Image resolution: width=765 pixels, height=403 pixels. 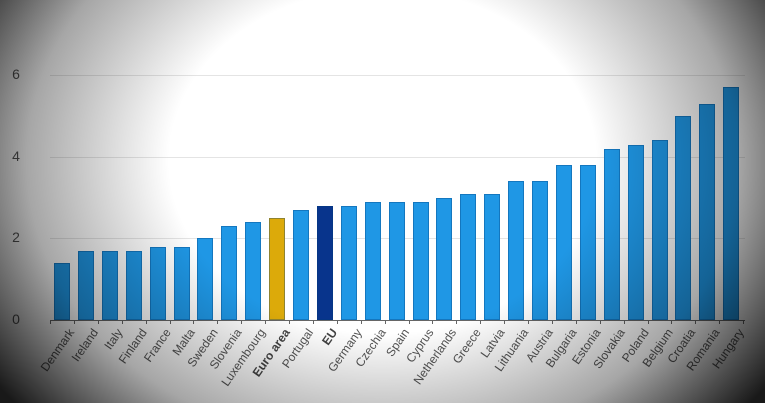 What do you see at coordinates (277, 269) in the screenshot?
I see `bar-euro-area` at bounding box center [277, 269].